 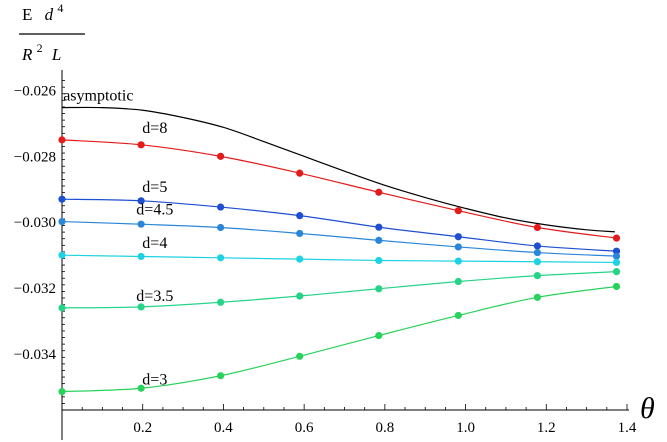 What do you see at coordinates (60, 8) in the screenshot?
I see `ylabel-numerator-exp: 4` at bounding box center [60, 8].